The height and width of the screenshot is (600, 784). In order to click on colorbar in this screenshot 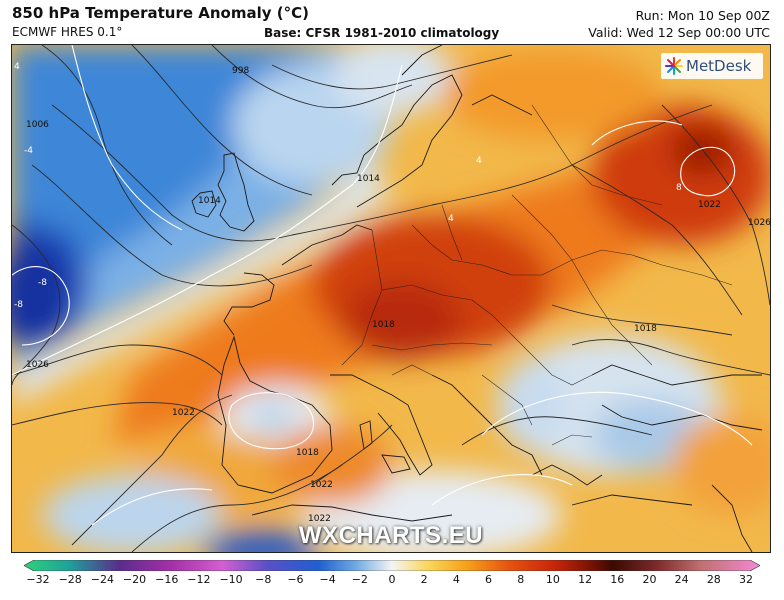, I will do `click(392, 565)`.